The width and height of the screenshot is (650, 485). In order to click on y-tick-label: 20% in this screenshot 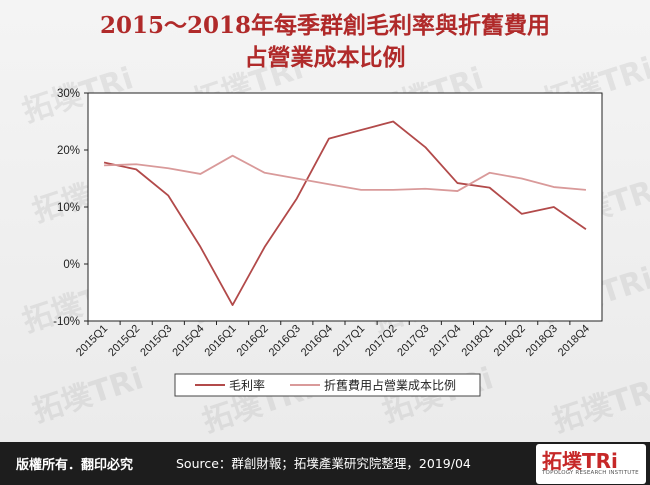, I will do `click(68, 151)`.